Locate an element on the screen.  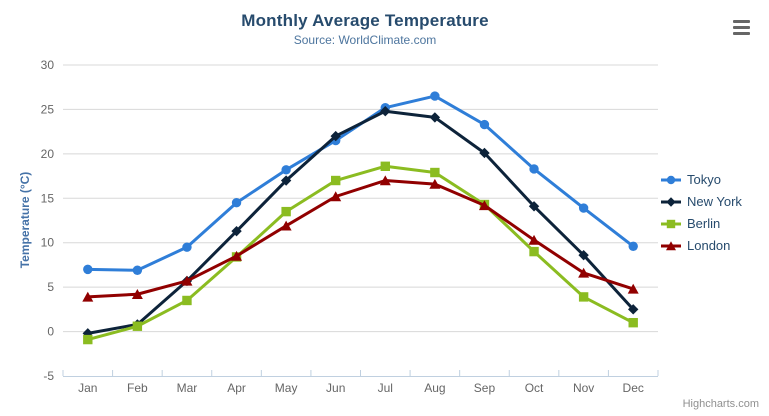
triangle-legend-symbol-icon is located at coordinates (671, 245).